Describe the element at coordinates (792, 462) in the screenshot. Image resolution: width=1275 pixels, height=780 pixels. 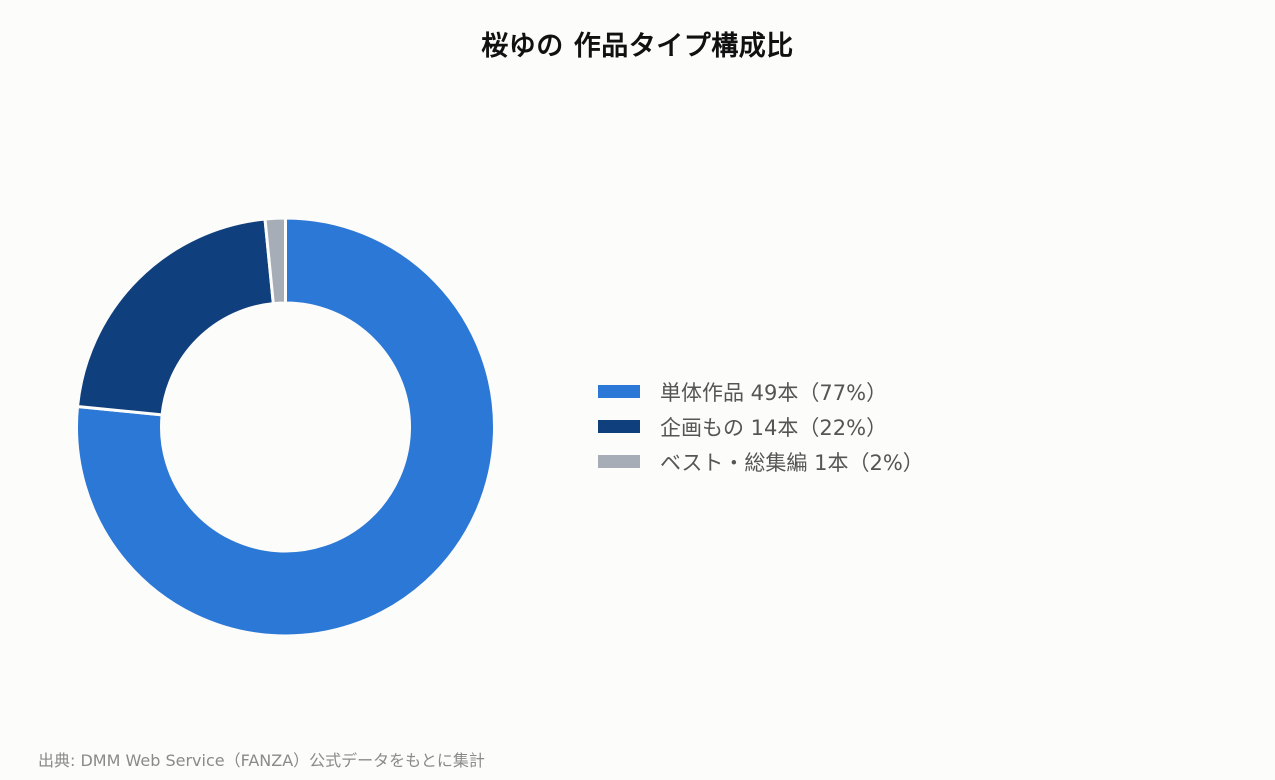
I see `legend-label: ベスト・総集編 1本（2%）` at that location.